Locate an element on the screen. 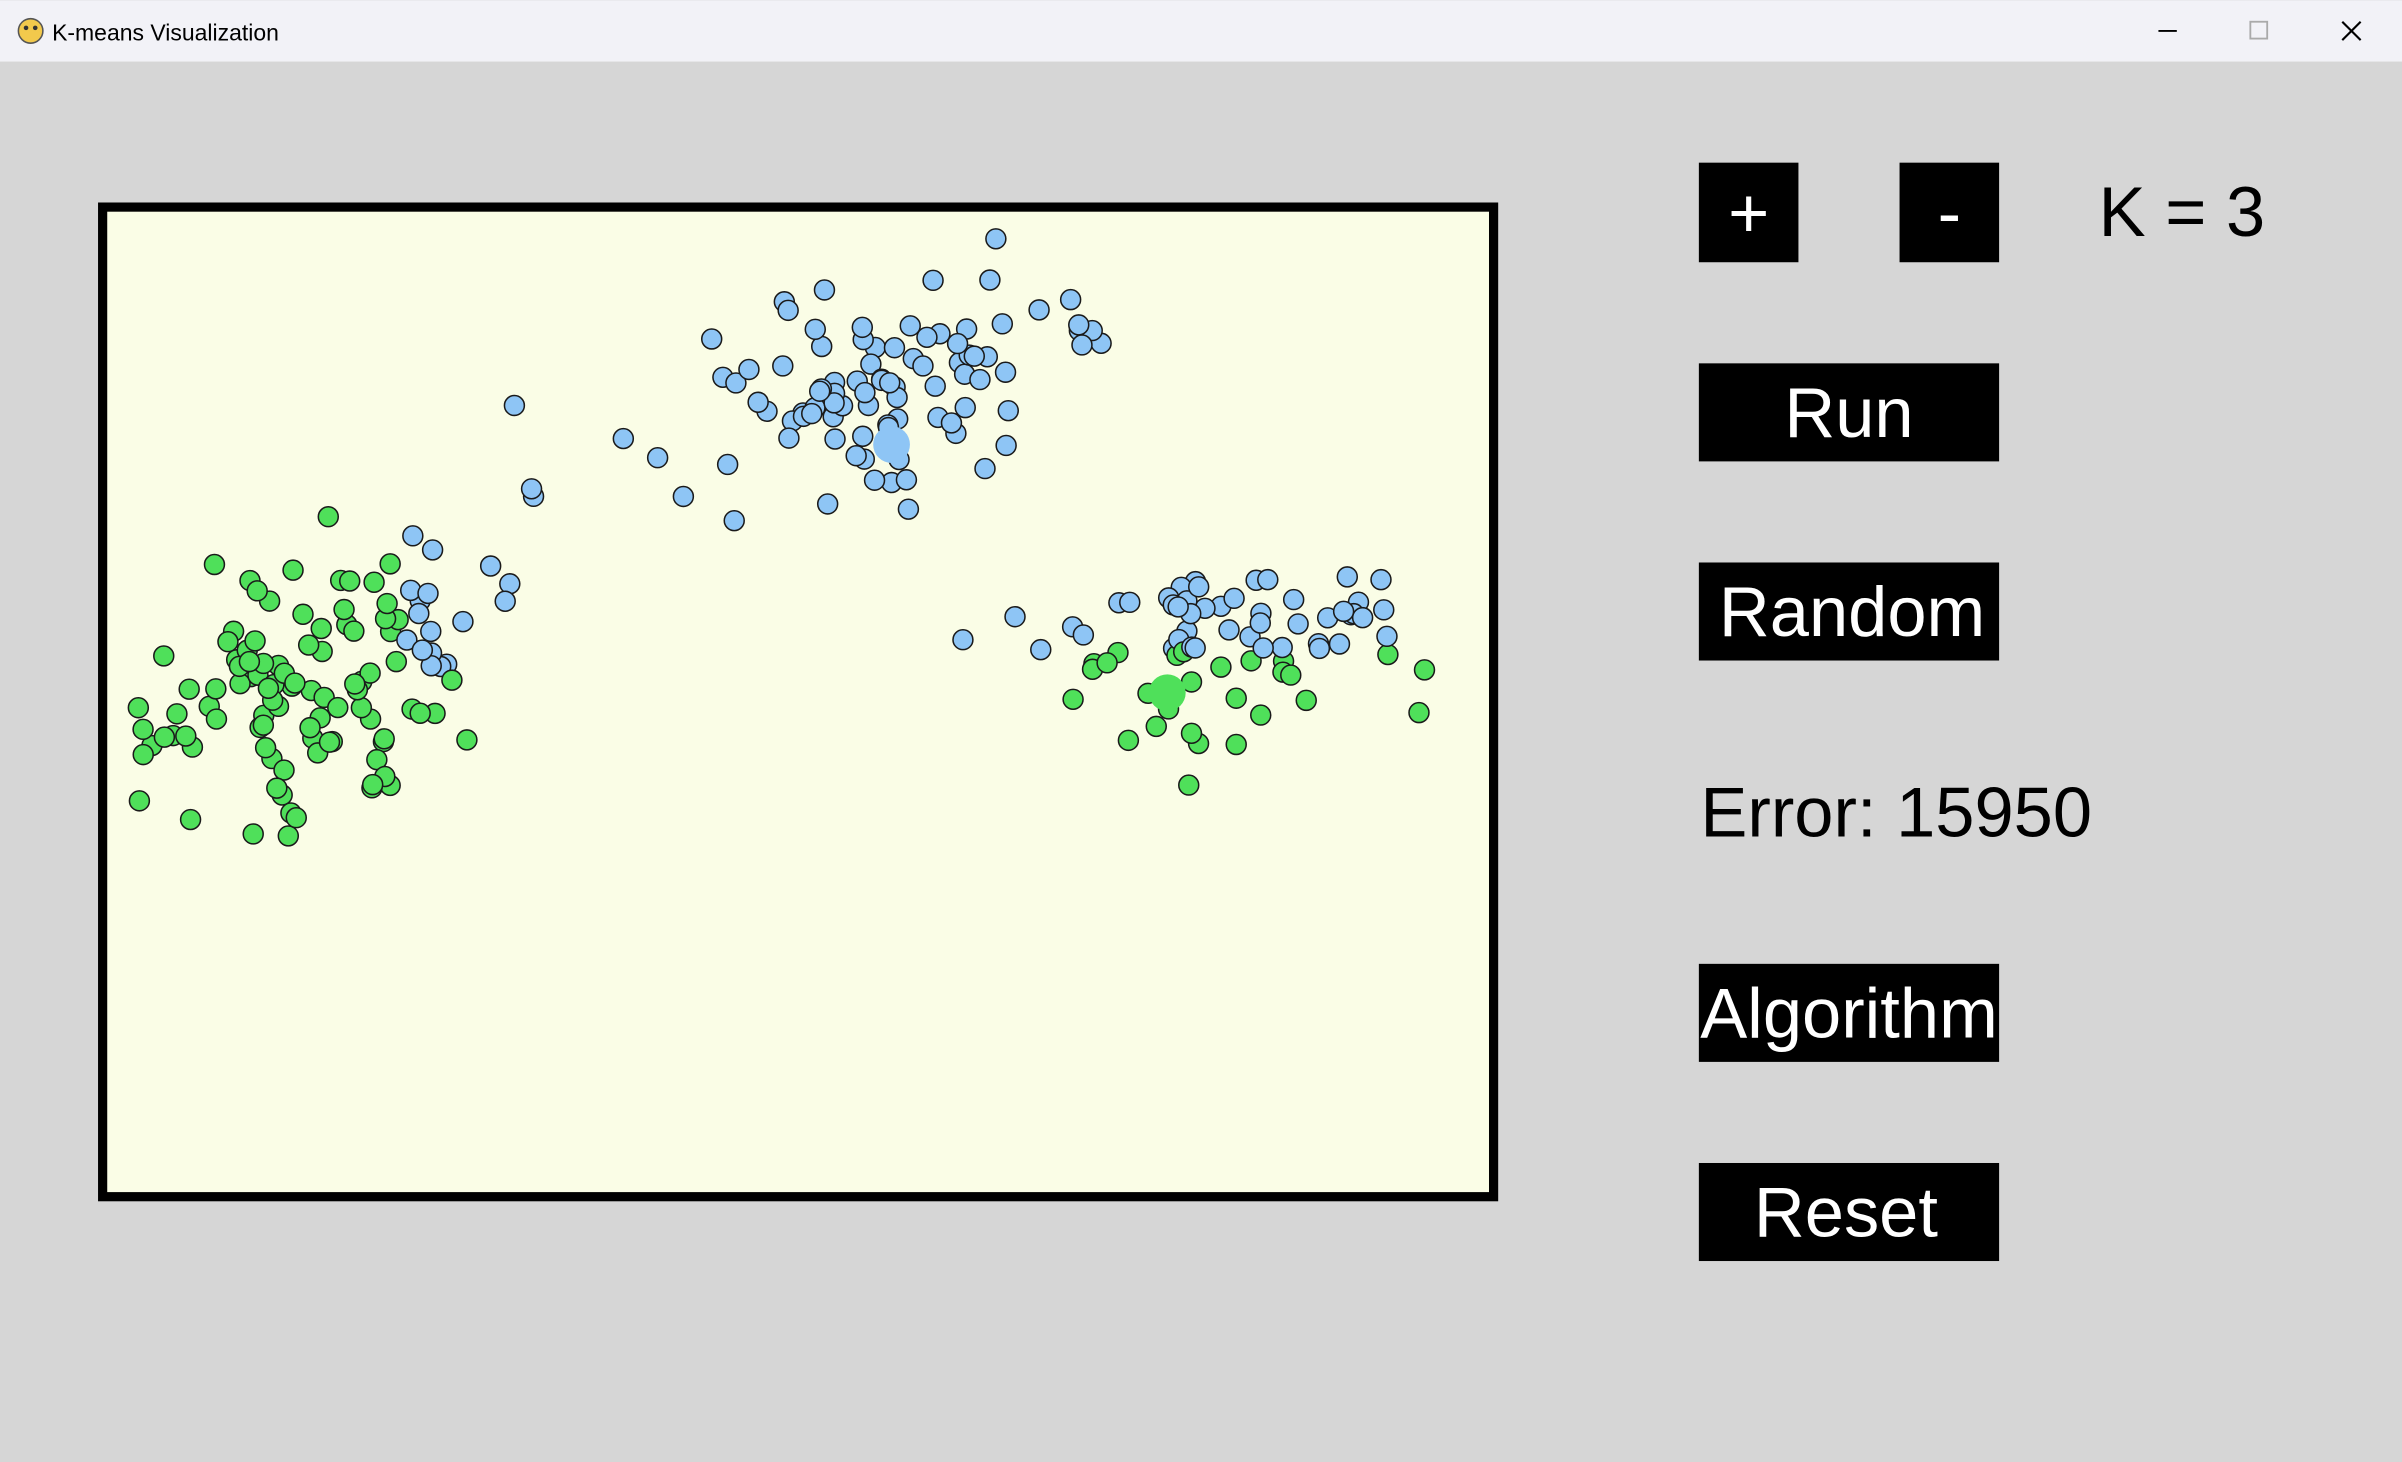  error-label: Error: 15950 is located at coordinates (1896, 812).